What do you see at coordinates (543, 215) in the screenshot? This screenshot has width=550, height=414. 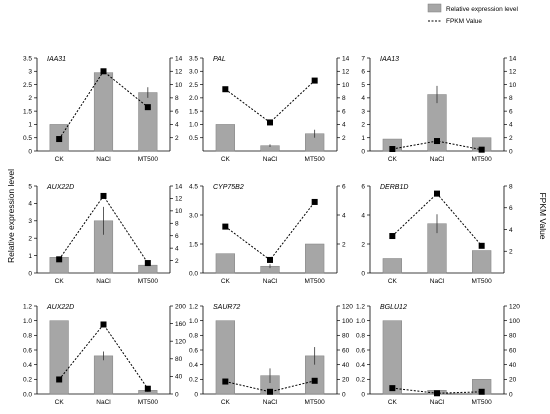 I see `right-axis-title: FPKM Value` at bounding box center [543, 215].